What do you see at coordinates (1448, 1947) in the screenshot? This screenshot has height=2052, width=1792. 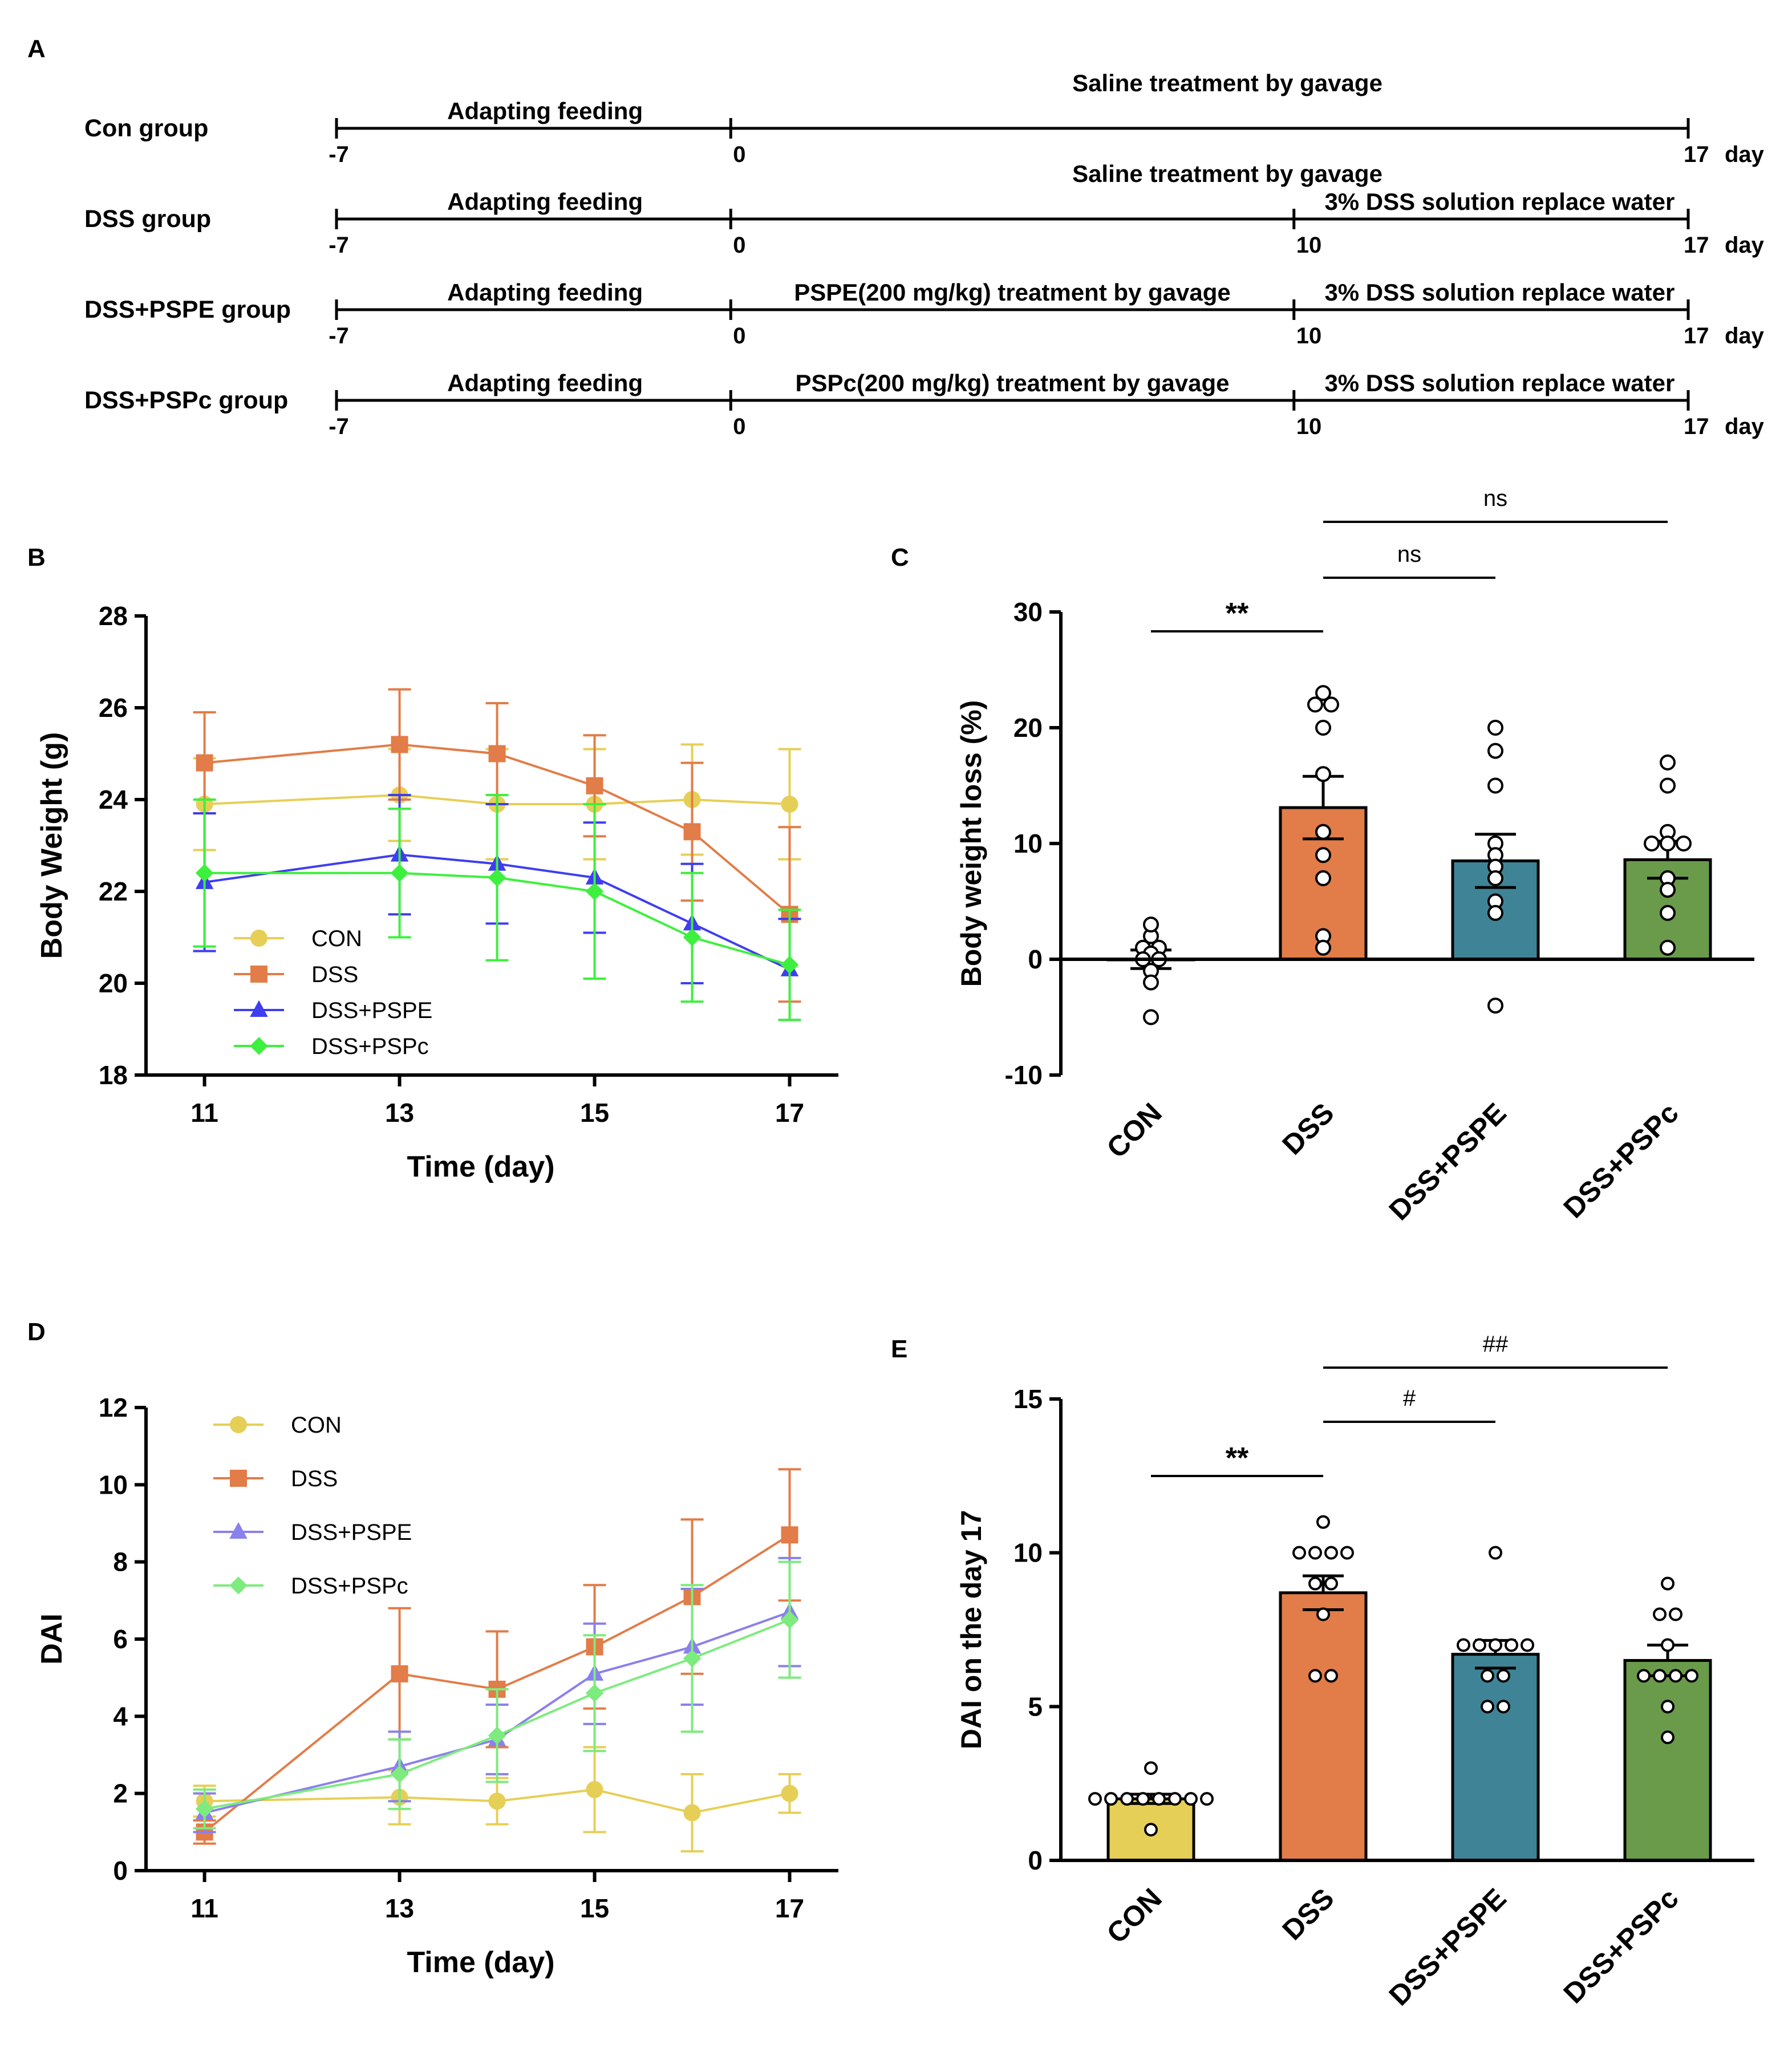 I see `x-tick-label: DSS+PSPE` at bounding box center [1448, 1947].